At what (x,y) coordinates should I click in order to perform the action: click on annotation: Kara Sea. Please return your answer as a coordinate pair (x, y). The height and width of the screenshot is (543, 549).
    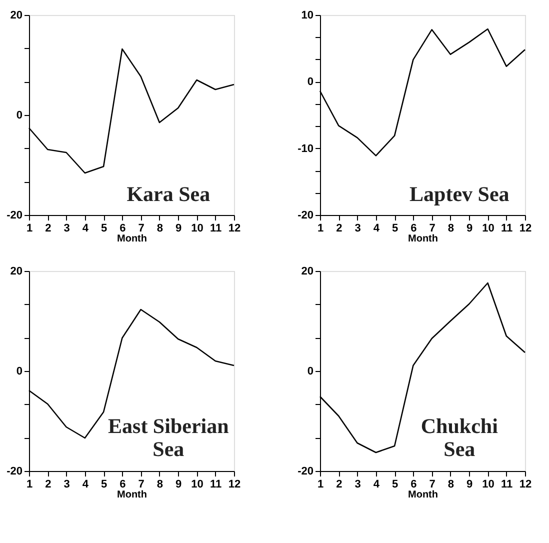
    Looking at the image, I should click on (168, 194).